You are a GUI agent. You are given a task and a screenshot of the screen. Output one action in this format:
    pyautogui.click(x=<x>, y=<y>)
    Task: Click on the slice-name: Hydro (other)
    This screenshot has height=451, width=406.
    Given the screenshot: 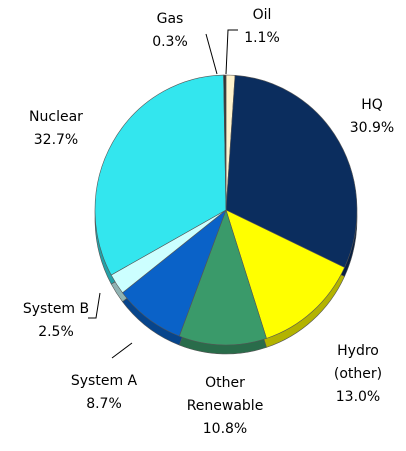 What is the action you would take?
    pyautogui.click(x=358, y=362)
    